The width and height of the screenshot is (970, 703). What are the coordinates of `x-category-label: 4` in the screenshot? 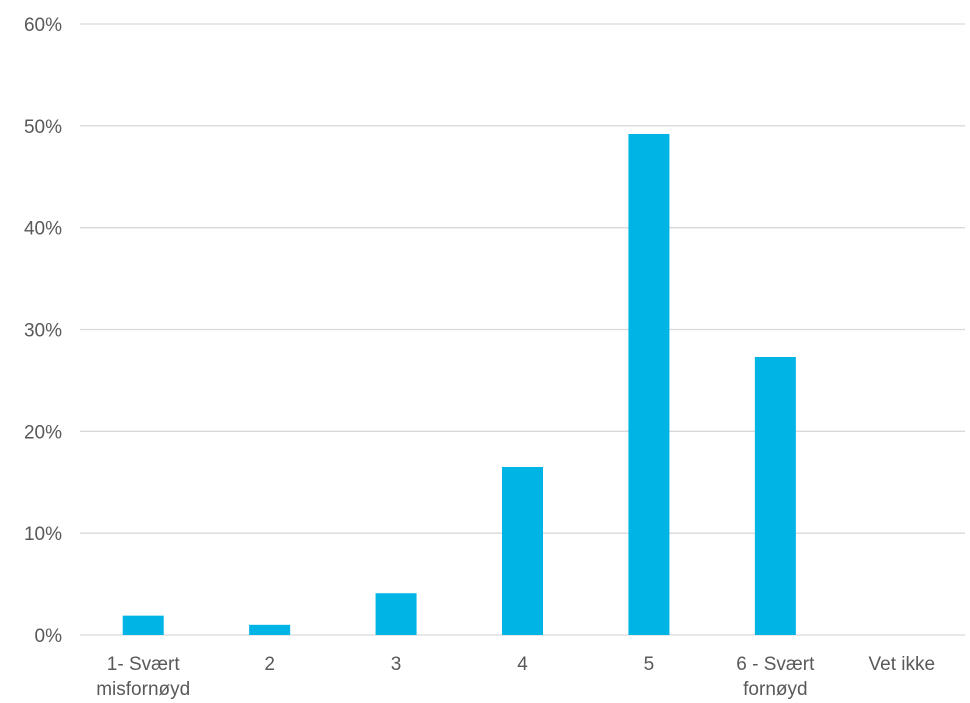 It's located at (522, 664).